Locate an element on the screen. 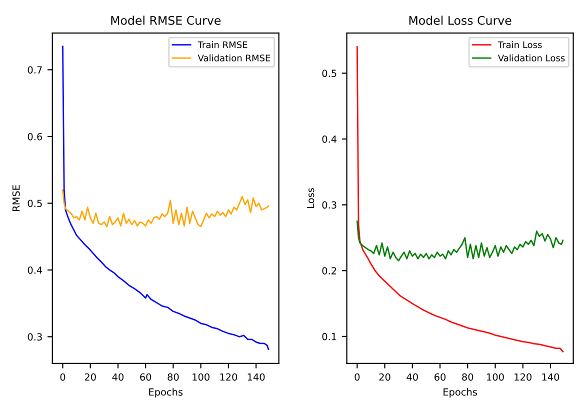  y-tick-label: 0.1 is located at coordinates (329, 336).